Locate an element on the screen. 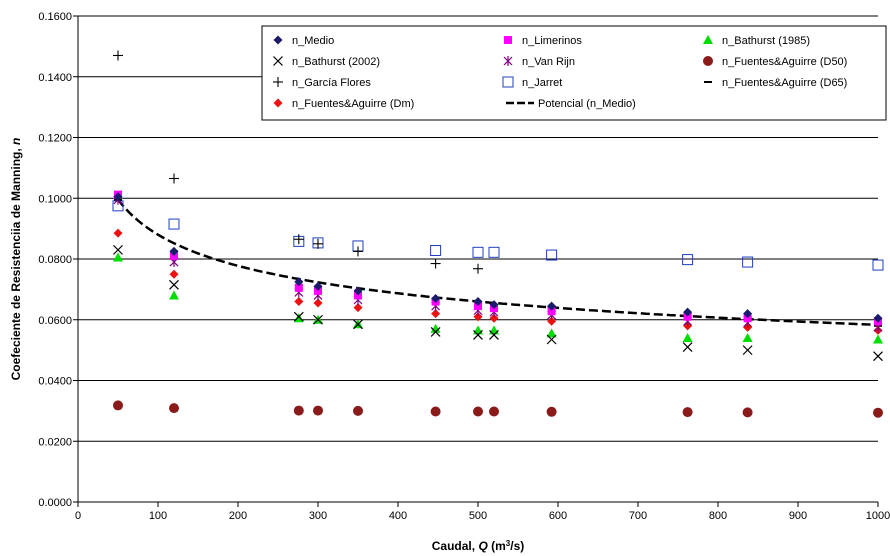 The image size is (890, 556). legend-item-potencial-n-medio: Potencial (n_Medio) is located at coordinates (571, 104).